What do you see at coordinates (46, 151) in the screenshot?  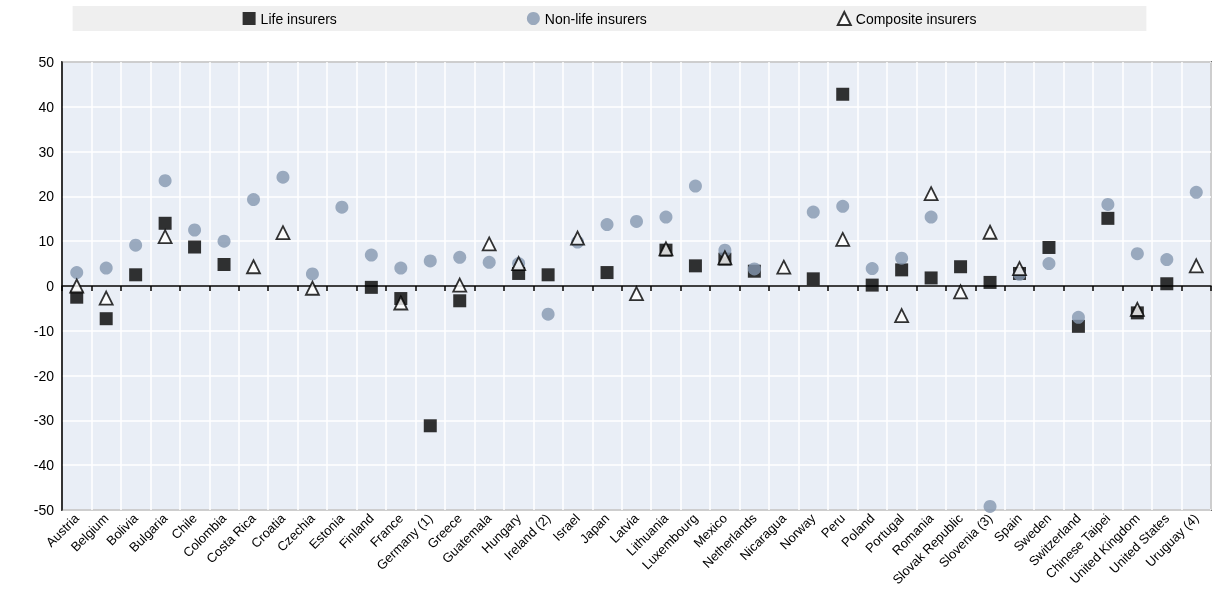 I see `y-tick-label: 30` at bounding box center [46, 151].